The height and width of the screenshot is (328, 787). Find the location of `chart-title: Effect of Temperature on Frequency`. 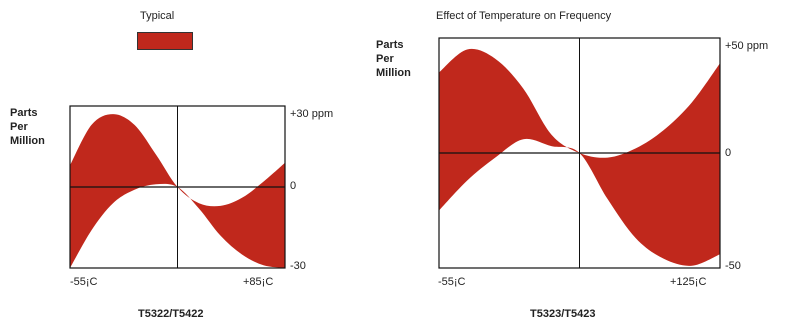

chart-title: Effect of Temperature on Frequency is located at coordinates (524, 16).